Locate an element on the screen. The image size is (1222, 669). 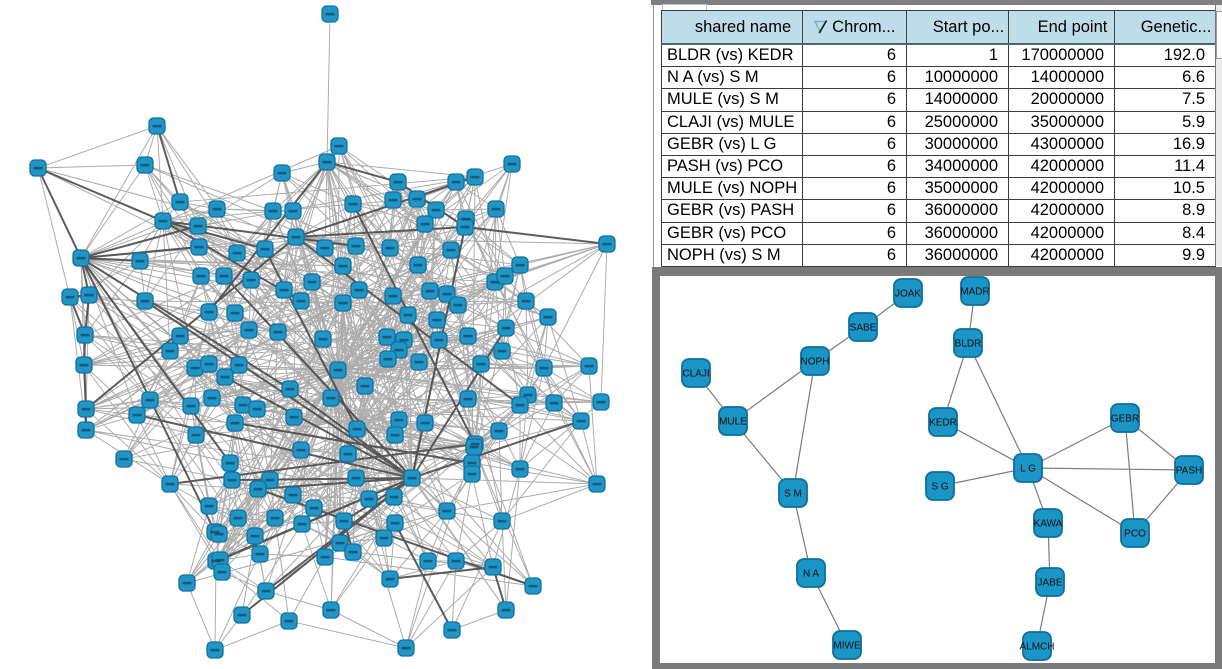
svg-text: JOAK is located at coordinates (908, 294).